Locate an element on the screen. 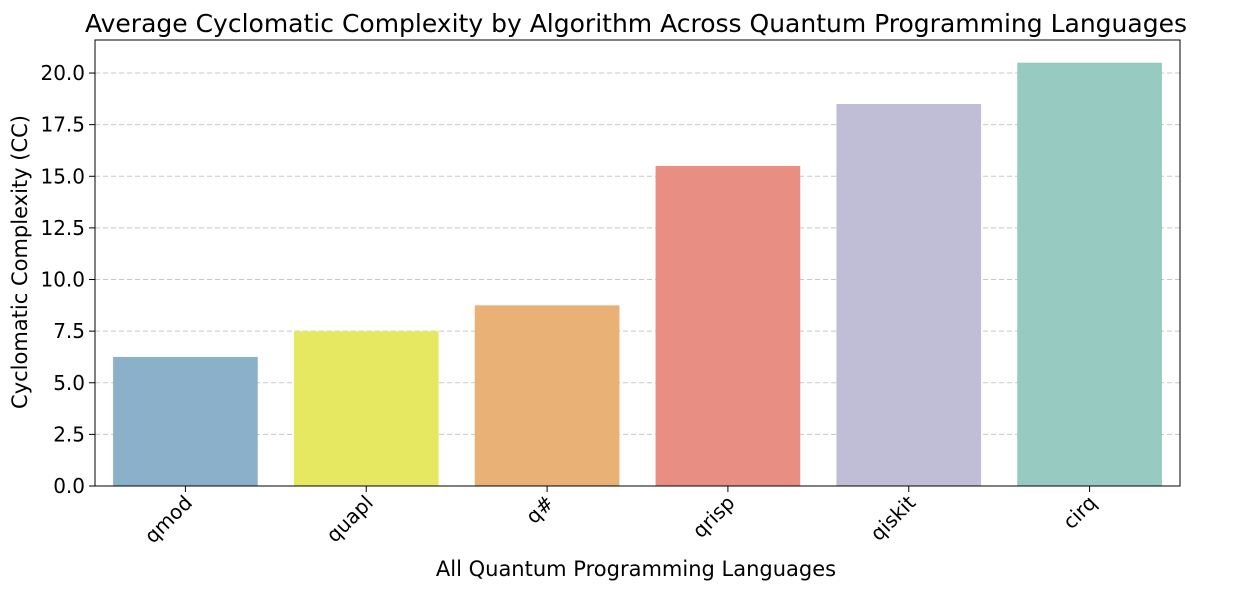 The image size is (1259, 590). y-tick-label: 7.5 is located at coordinates (69, 331).